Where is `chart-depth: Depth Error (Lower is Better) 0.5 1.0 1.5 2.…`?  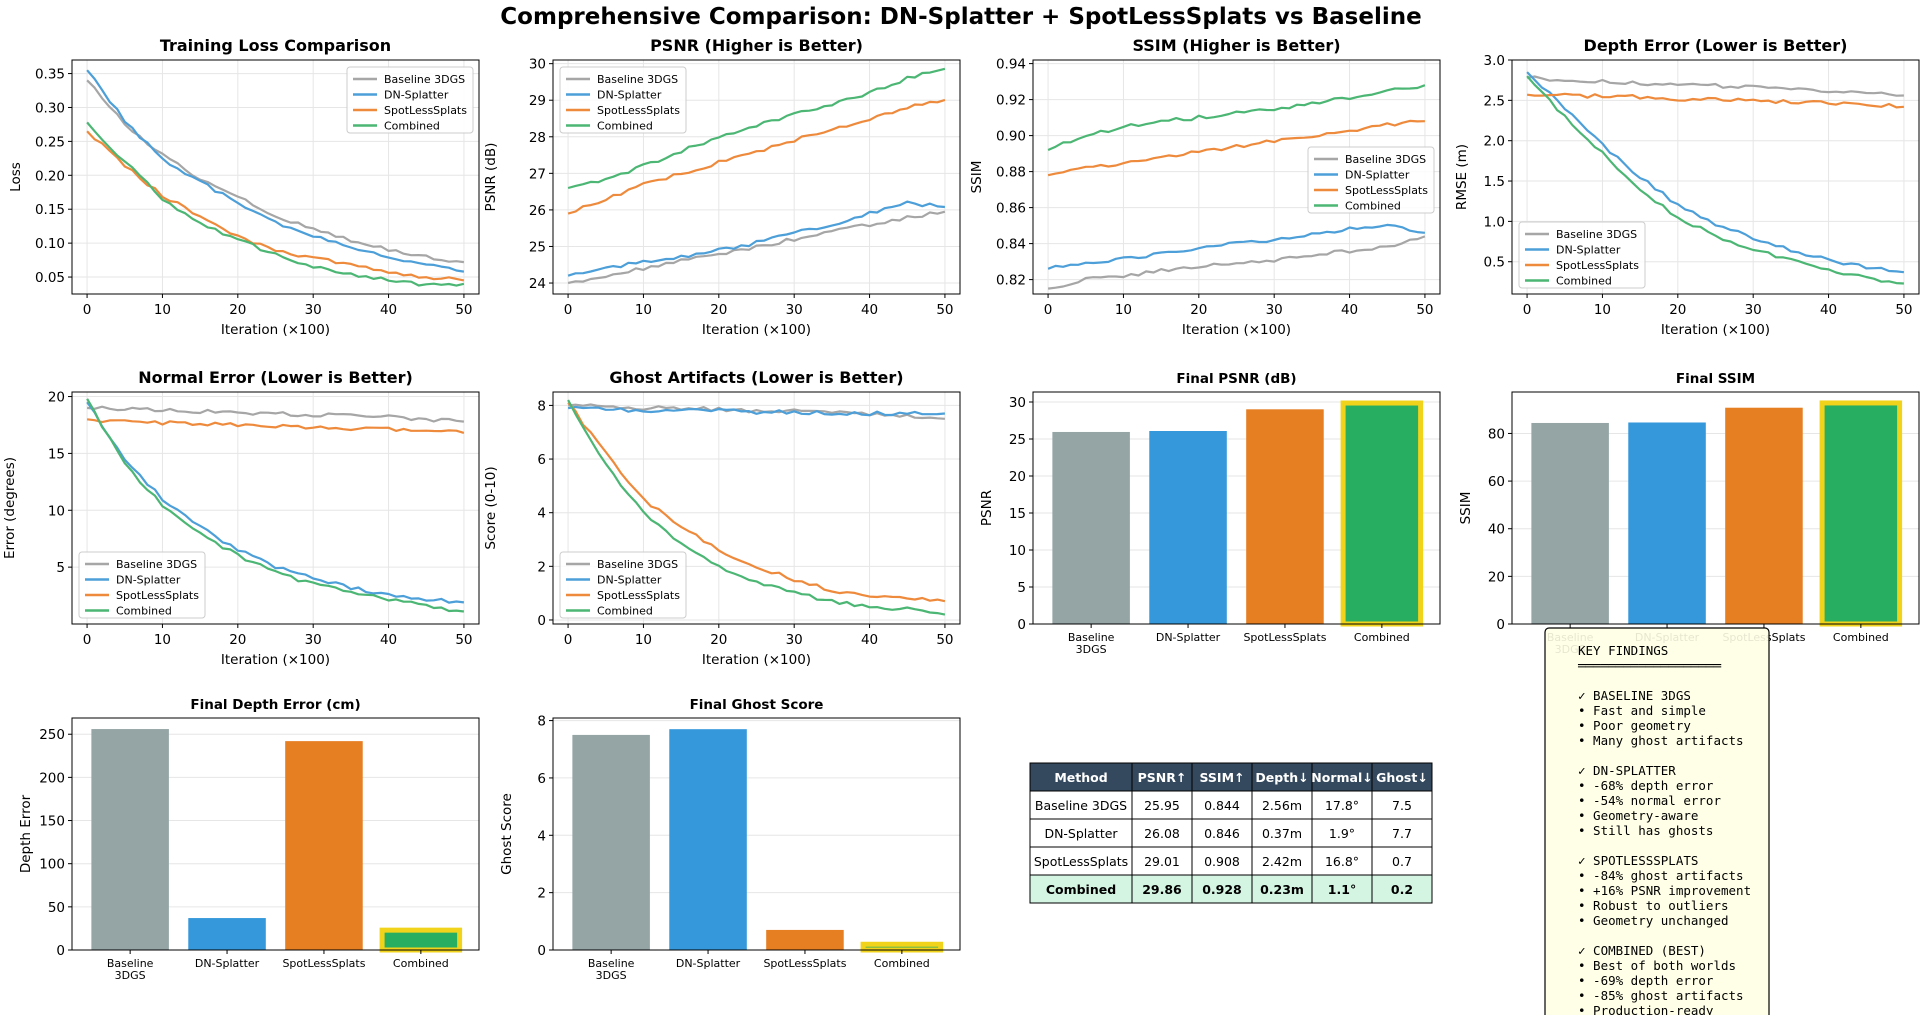
chart-depth: Depth Error (Lower is Better) 0.5 1.0 1.5 2.… is located at coordinates (1687, 187).